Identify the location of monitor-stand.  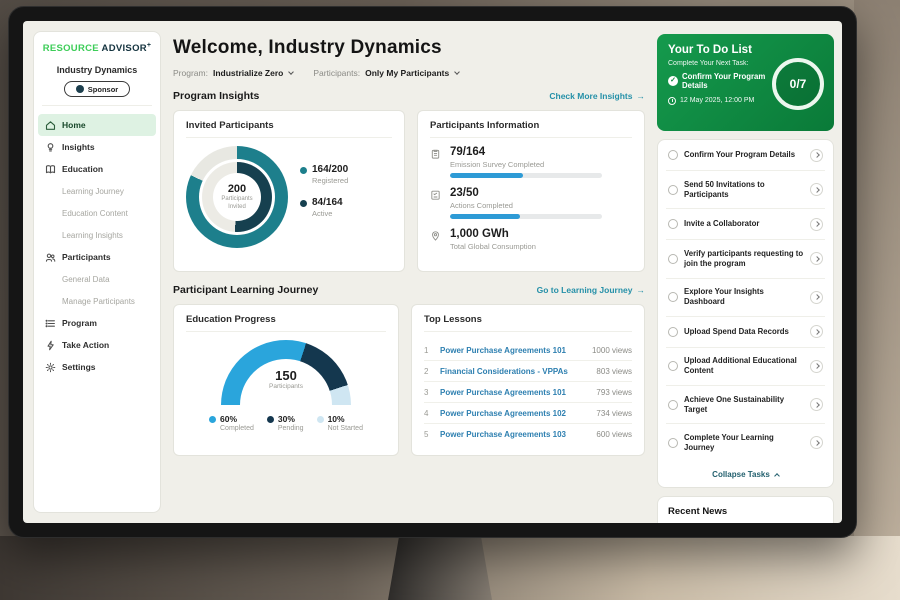
(440, 564).